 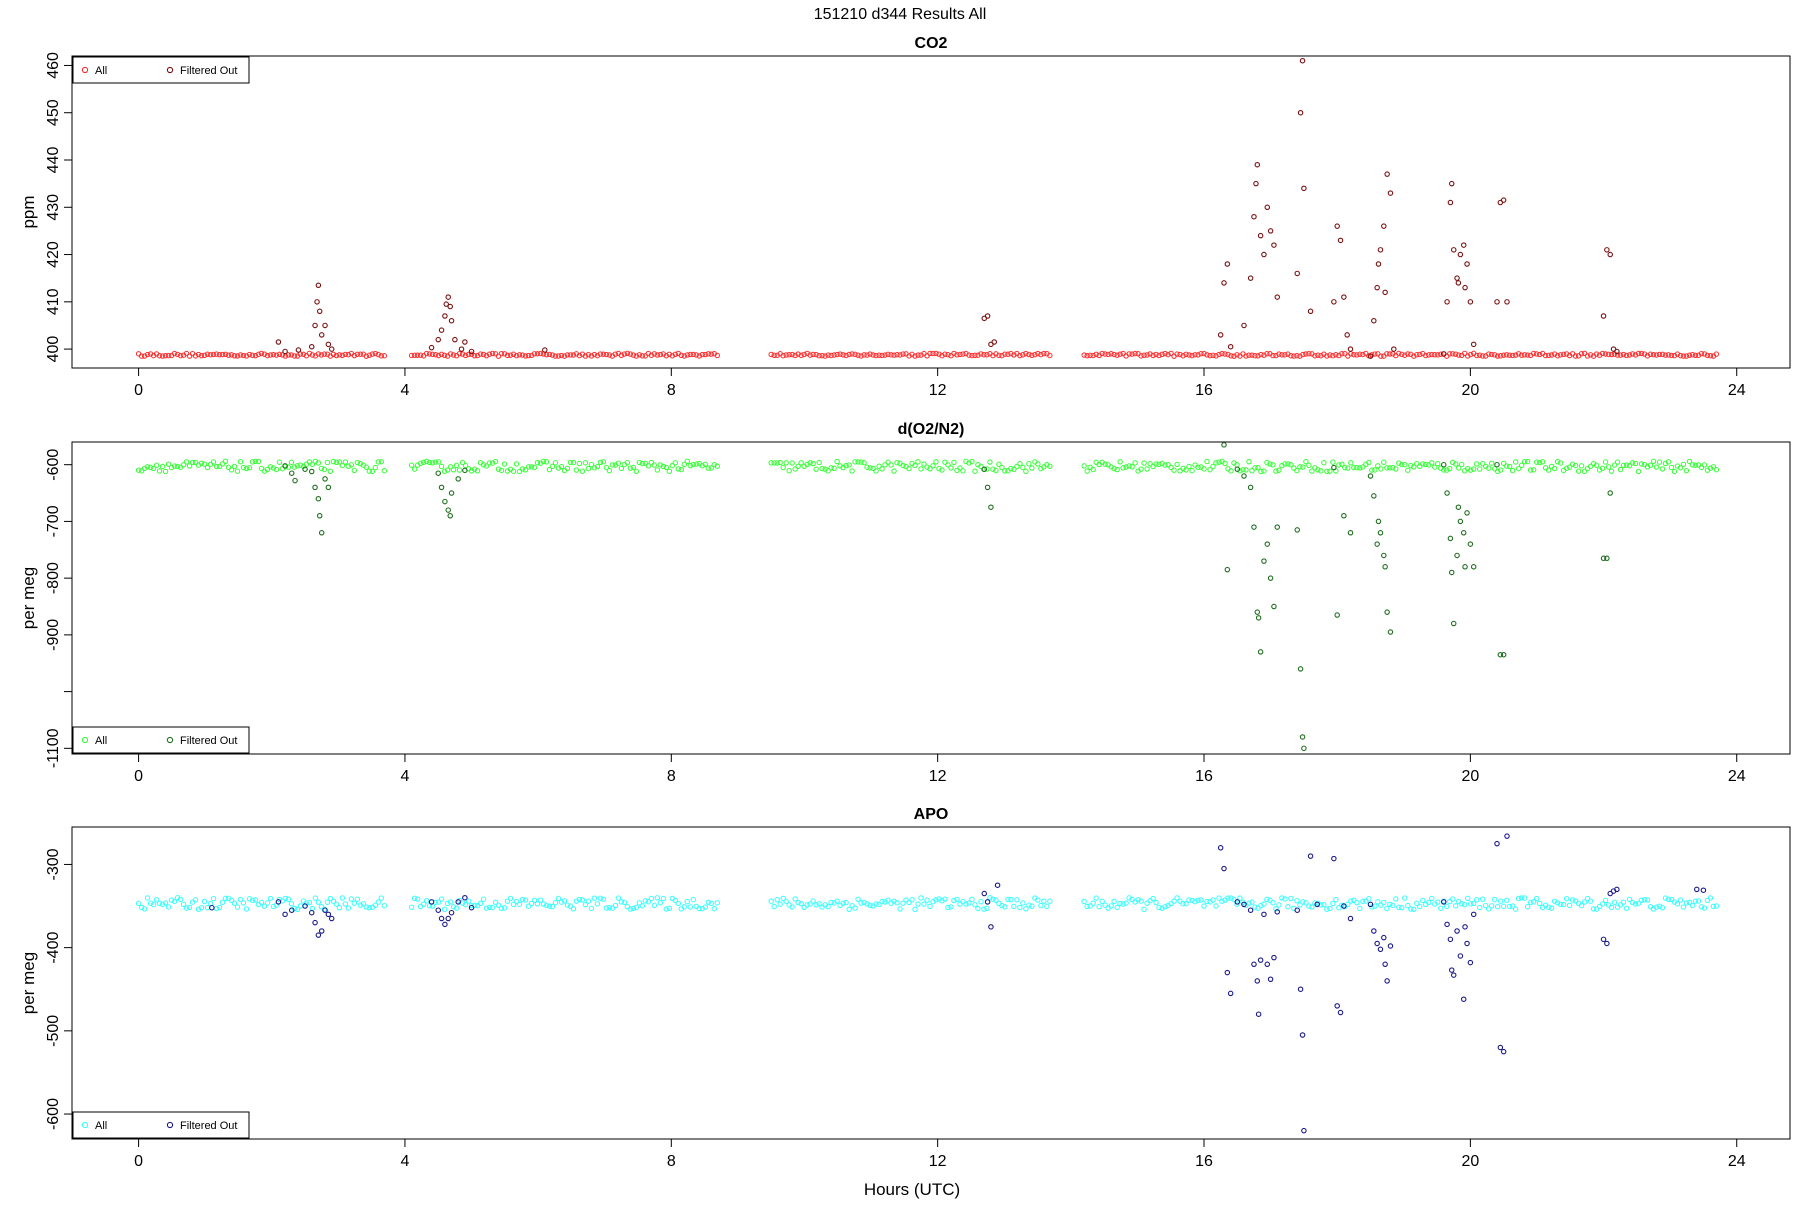 What do you see at coordinates (404, 1161) in the screenshot?
I see `x-tick-label: 4` at bounding box center [404, 1161].